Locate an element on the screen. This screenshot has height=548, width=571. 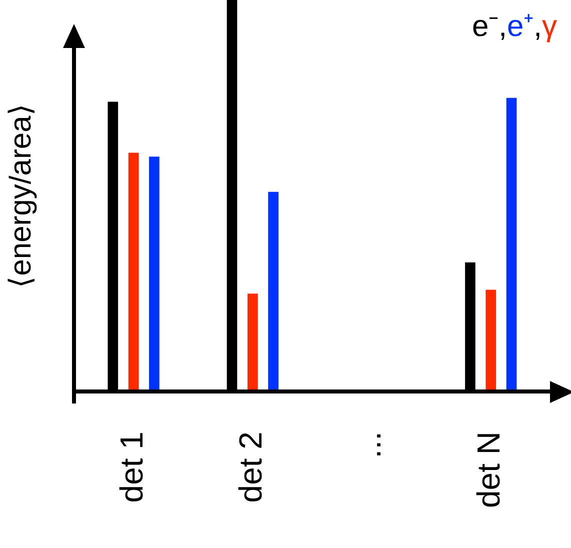
text: γ is located at coordinates (549, 26).